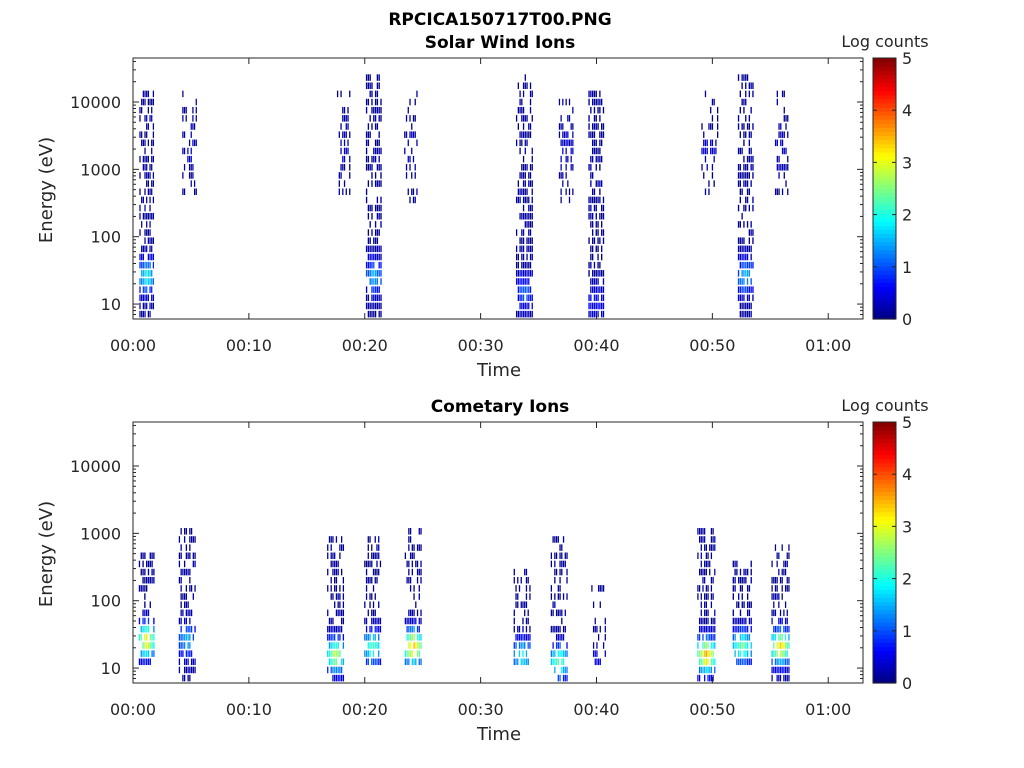 This screenshot has width=1024, height=768. I want to click on y-tick-label: 1000, so click(100, 533).